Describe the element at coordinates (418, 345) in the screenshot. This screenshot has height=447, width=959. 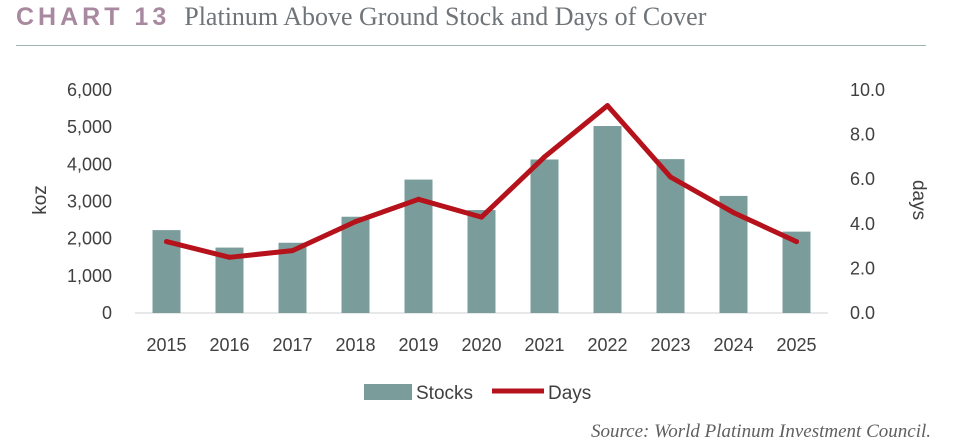
I see `x-tick-label: 2019` at that location.